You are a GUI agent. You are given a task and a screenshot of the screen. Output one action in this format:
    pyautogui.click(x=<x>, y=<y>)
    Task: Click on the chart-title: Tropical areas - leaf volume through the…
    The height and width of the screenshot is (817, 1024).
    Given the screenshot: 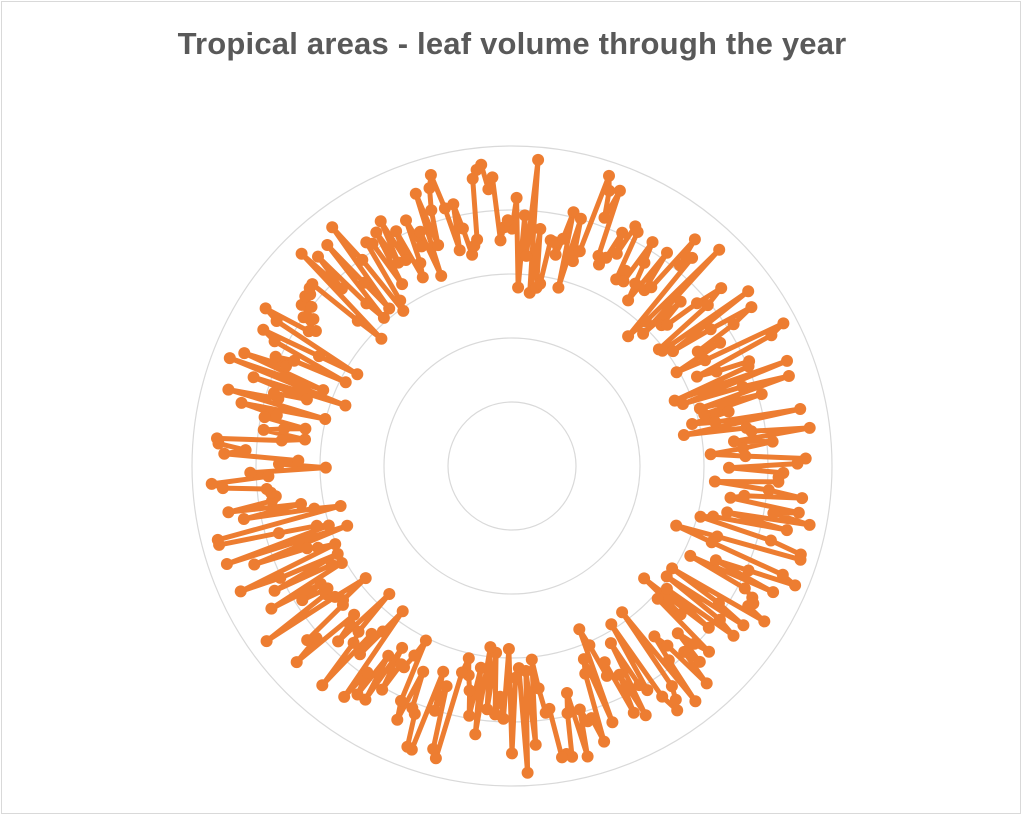 What is the action you would take?
    pyautogui.click(x=512, y=43)
    